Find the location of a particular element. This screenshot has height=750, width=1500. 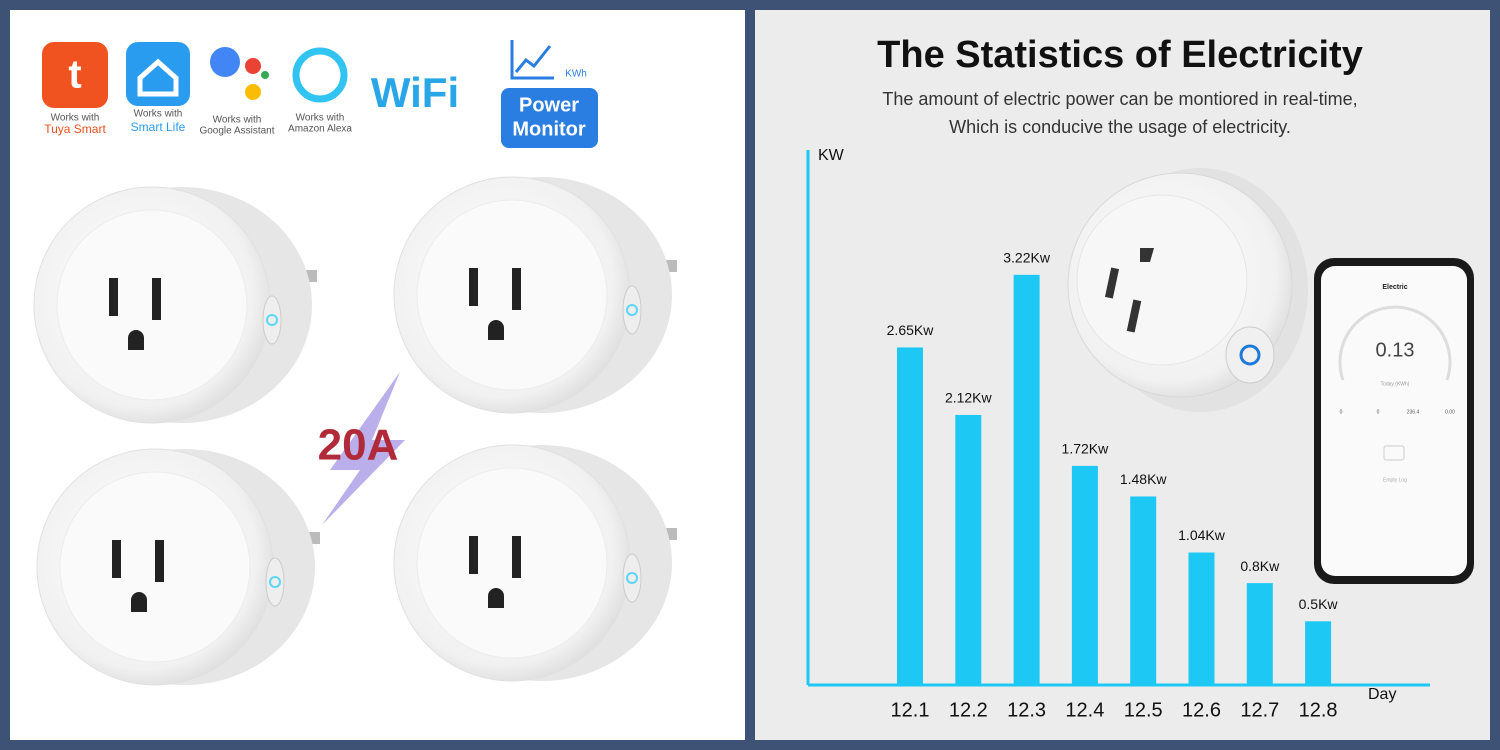

value-label: 1.72Kw is located at coordinates (1086, 449).